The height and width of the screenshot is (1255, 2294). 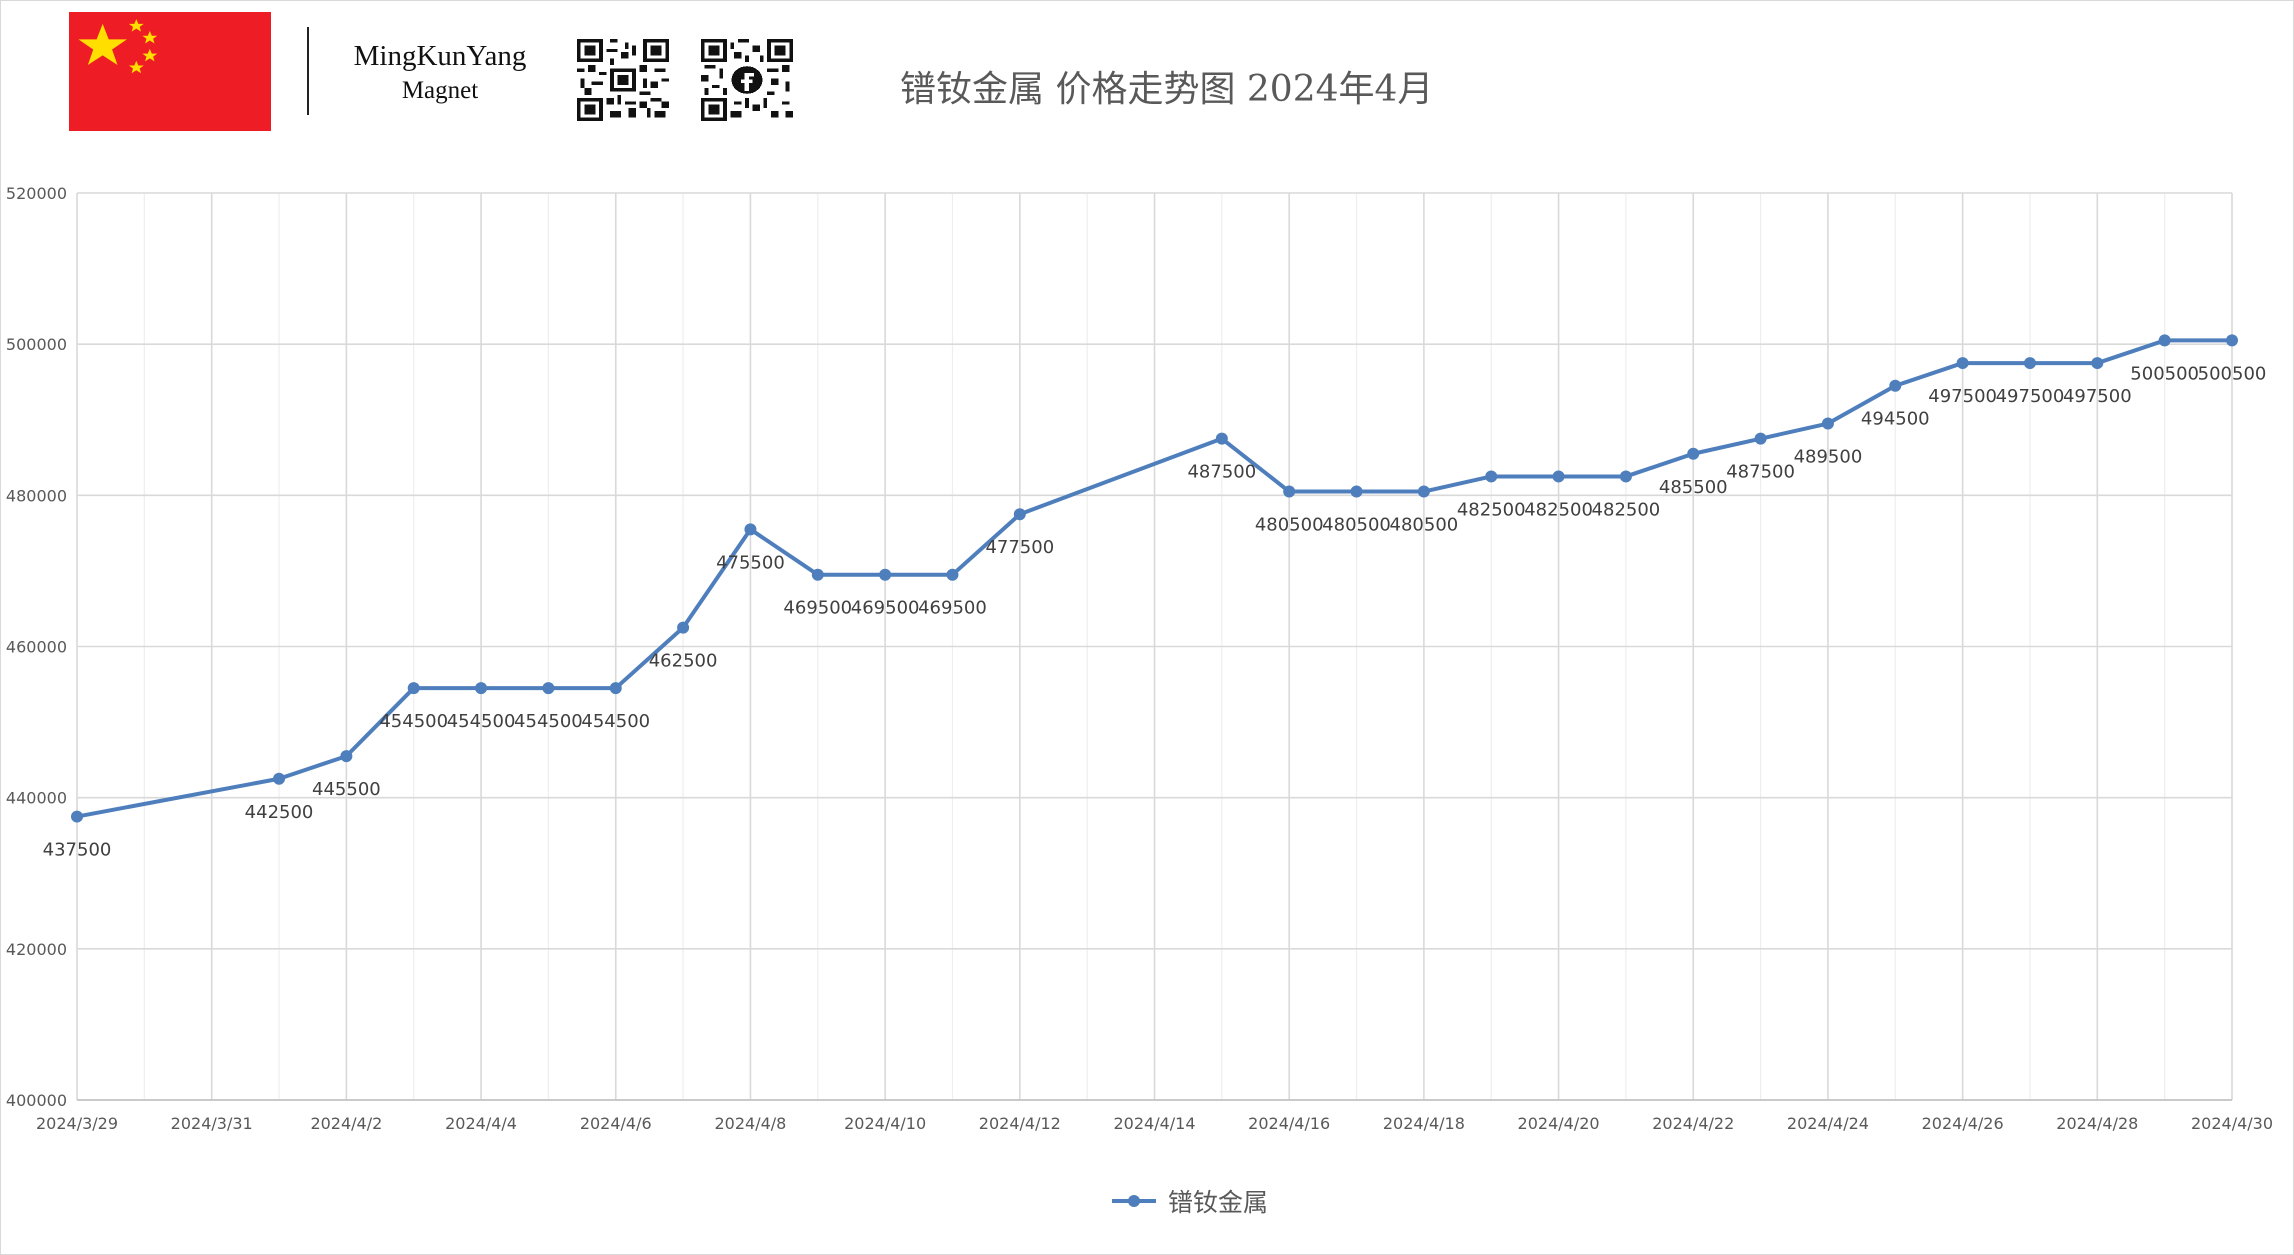 What do you see at coordinates (36, 798) in the screenshot?
I see `y-tick-label: 440000` at bounding box center [36, 798].